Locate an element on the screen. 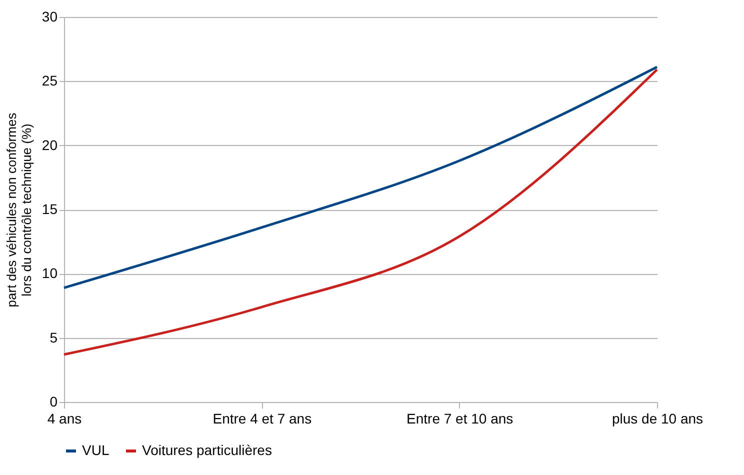  y-axis-title: part des véhicules non conformes lors du contrôle technique (%) is located at coordinates (19, 210).